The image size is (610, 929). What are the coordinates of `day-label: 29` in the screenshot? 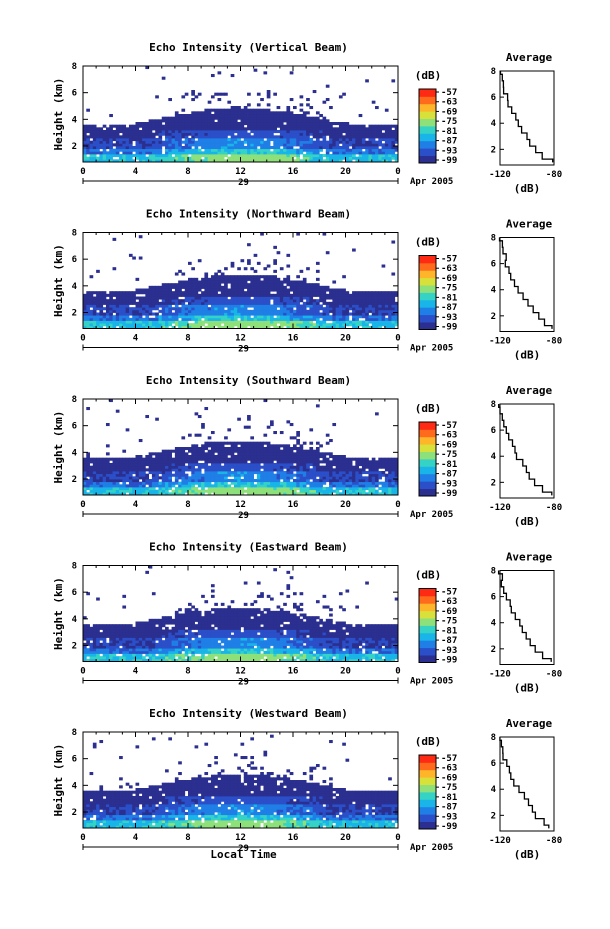 It's located at (243, 350).